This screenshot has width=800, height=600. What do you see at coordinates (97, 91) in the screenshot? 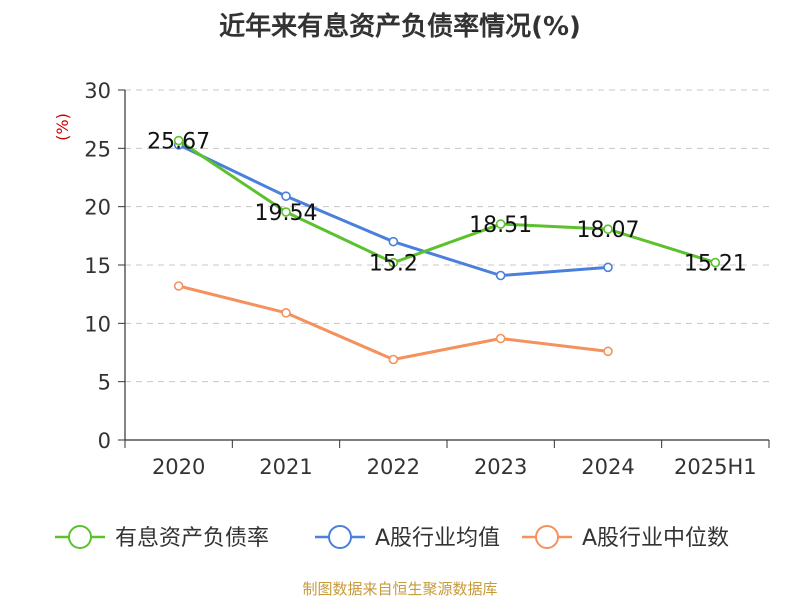
I see `y-tick-label: 30` at bounding box center [97, 91].